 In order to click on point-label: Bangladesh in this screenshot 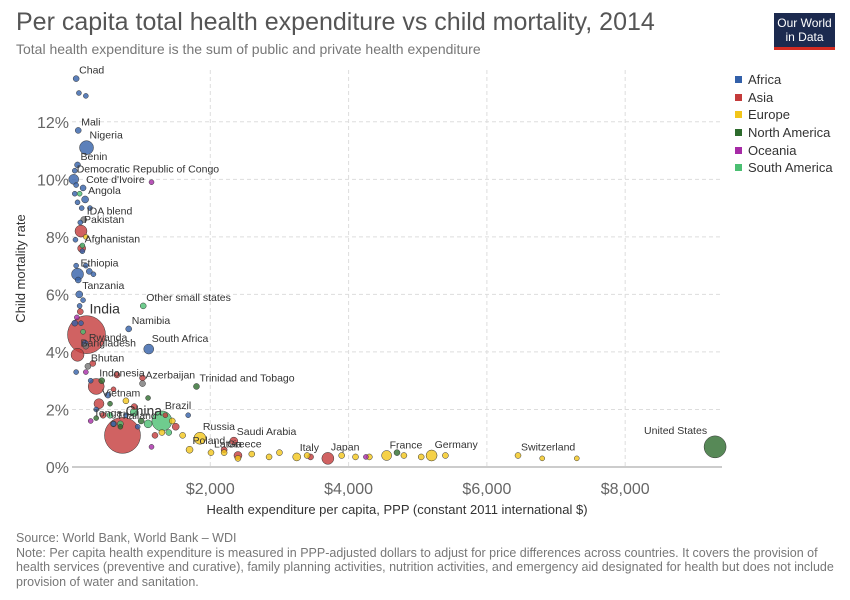, I will do `click(109, 343)`.